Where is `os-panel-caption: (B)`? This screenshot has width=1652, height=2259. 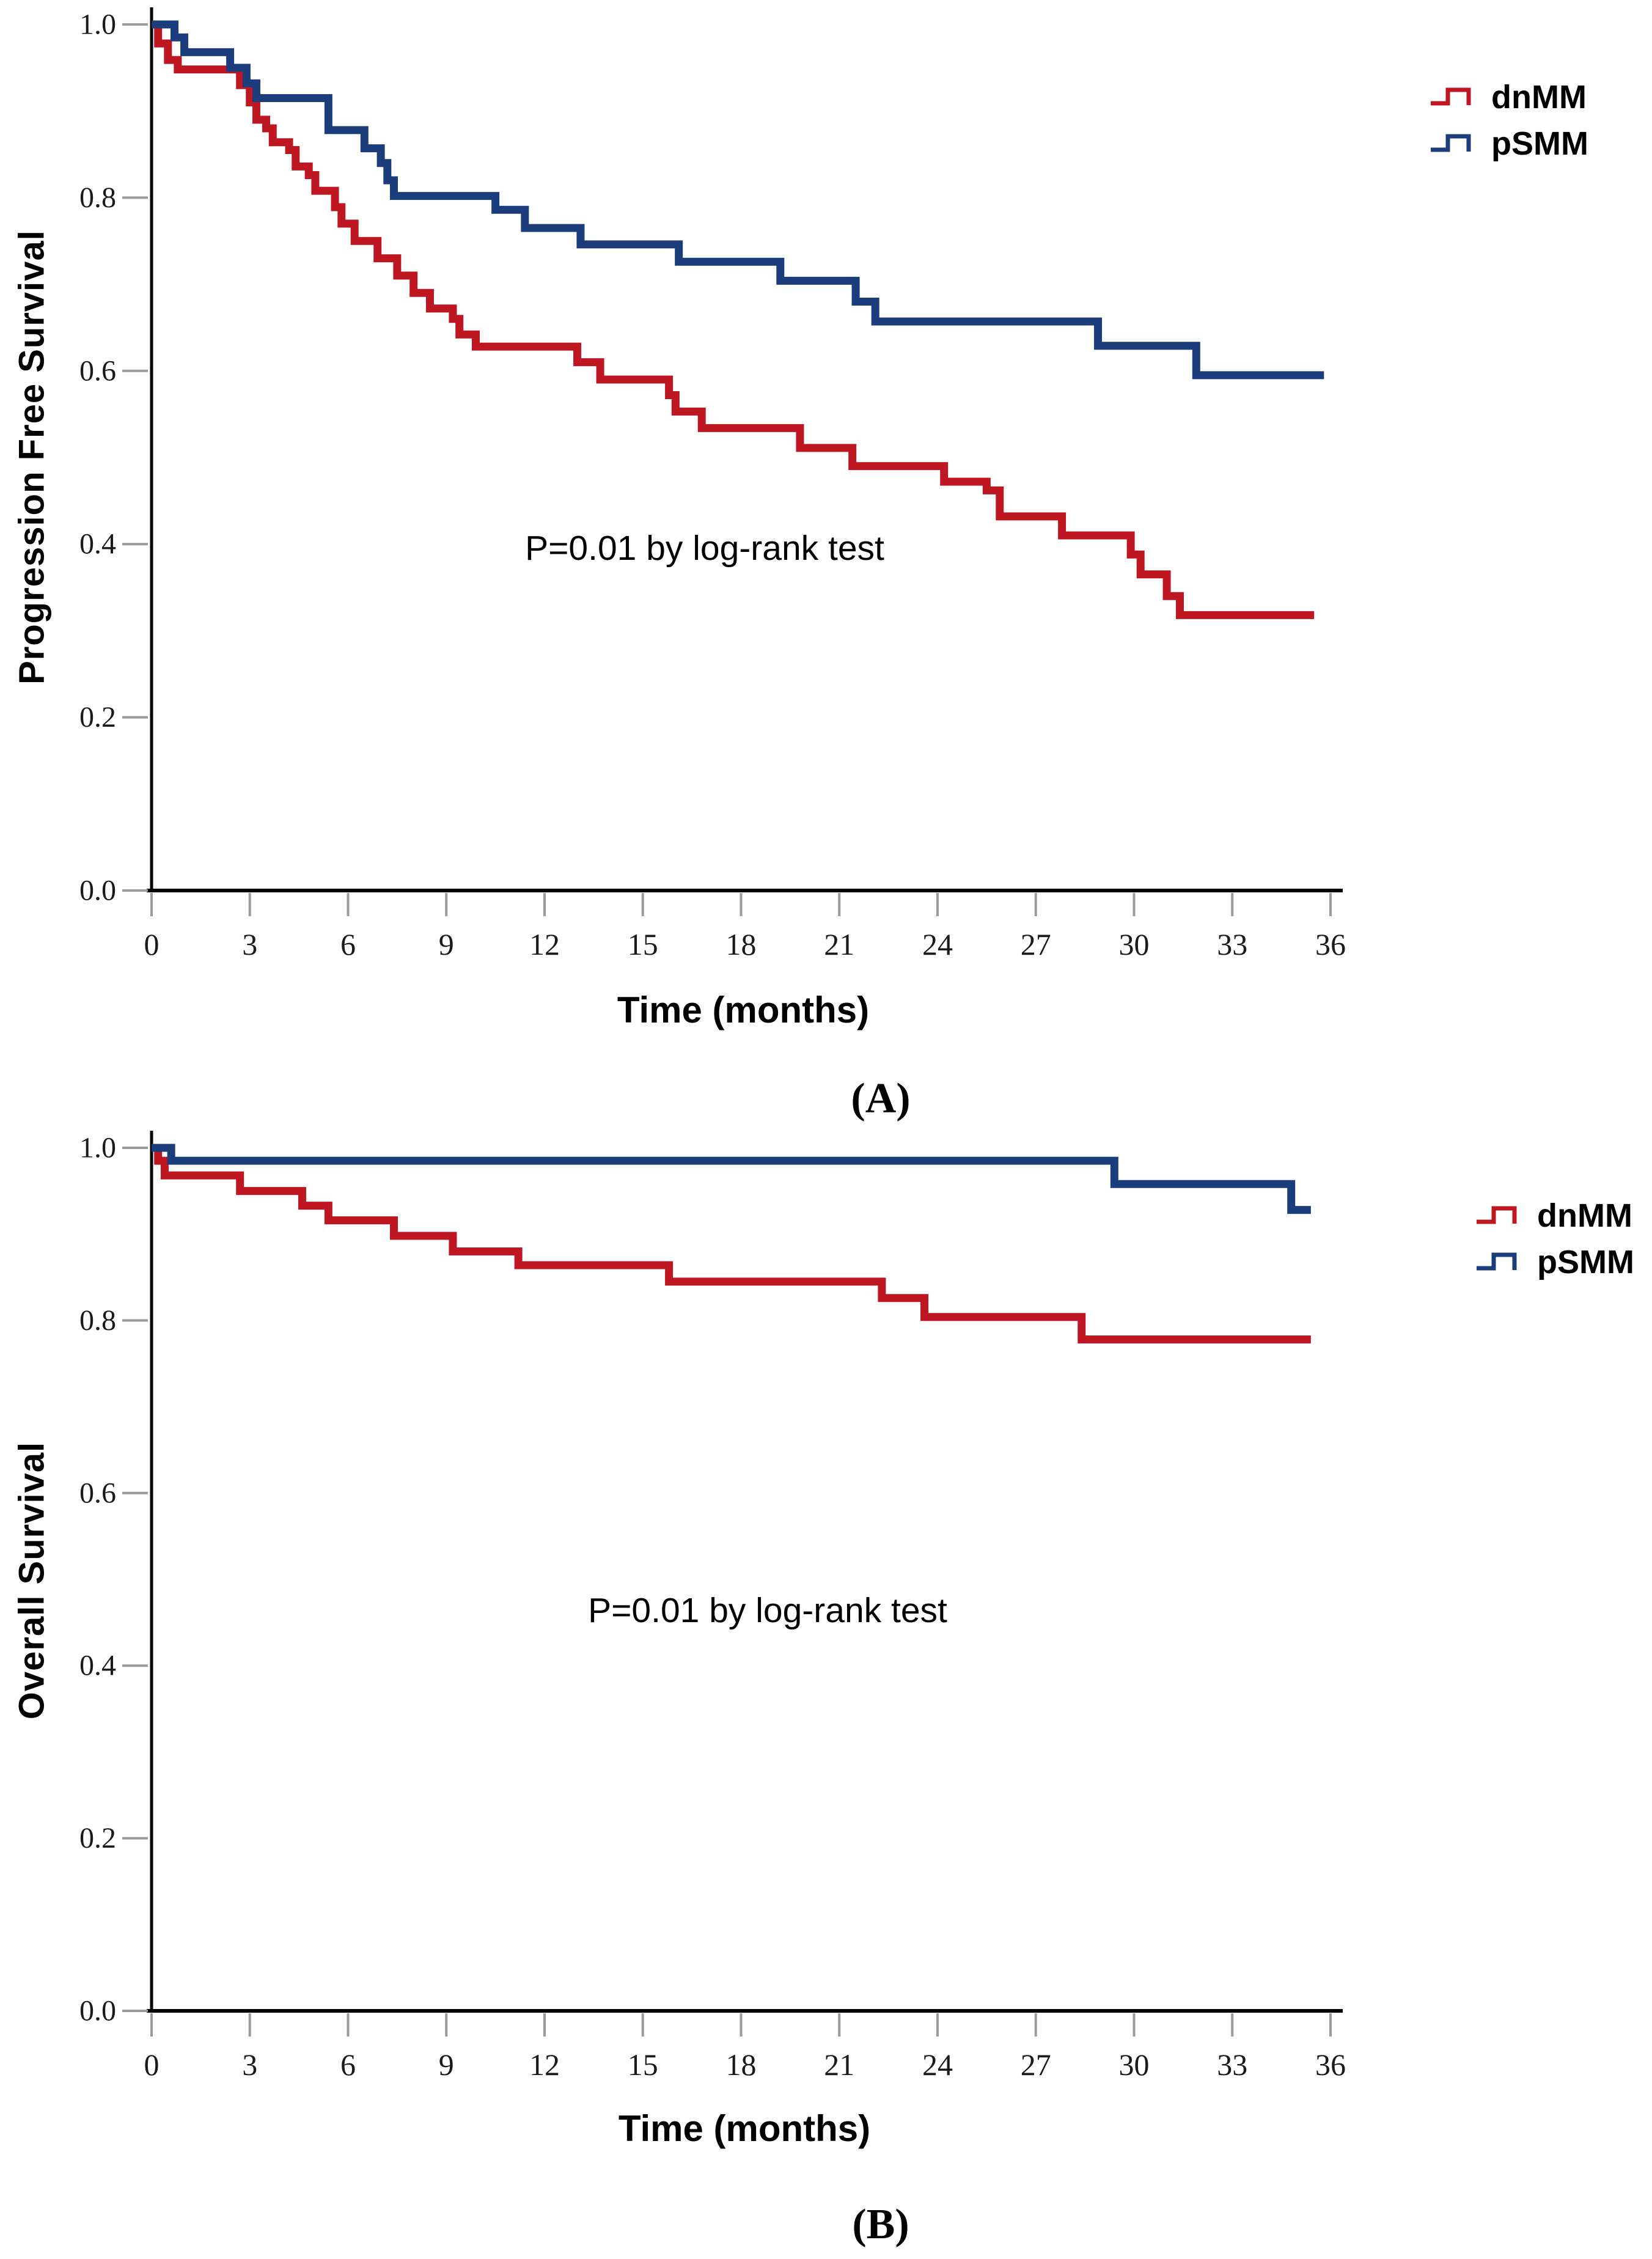 os-panel-caption: (B) is located at coordinates (880, 2224).